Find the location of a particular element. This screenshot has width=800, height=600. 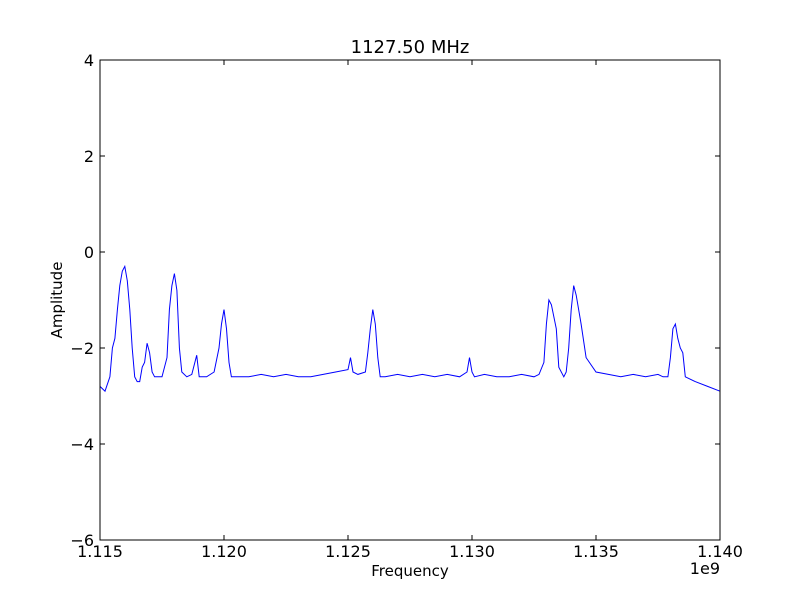

y-tick-label: 4 is located at coordinates (89, 60).